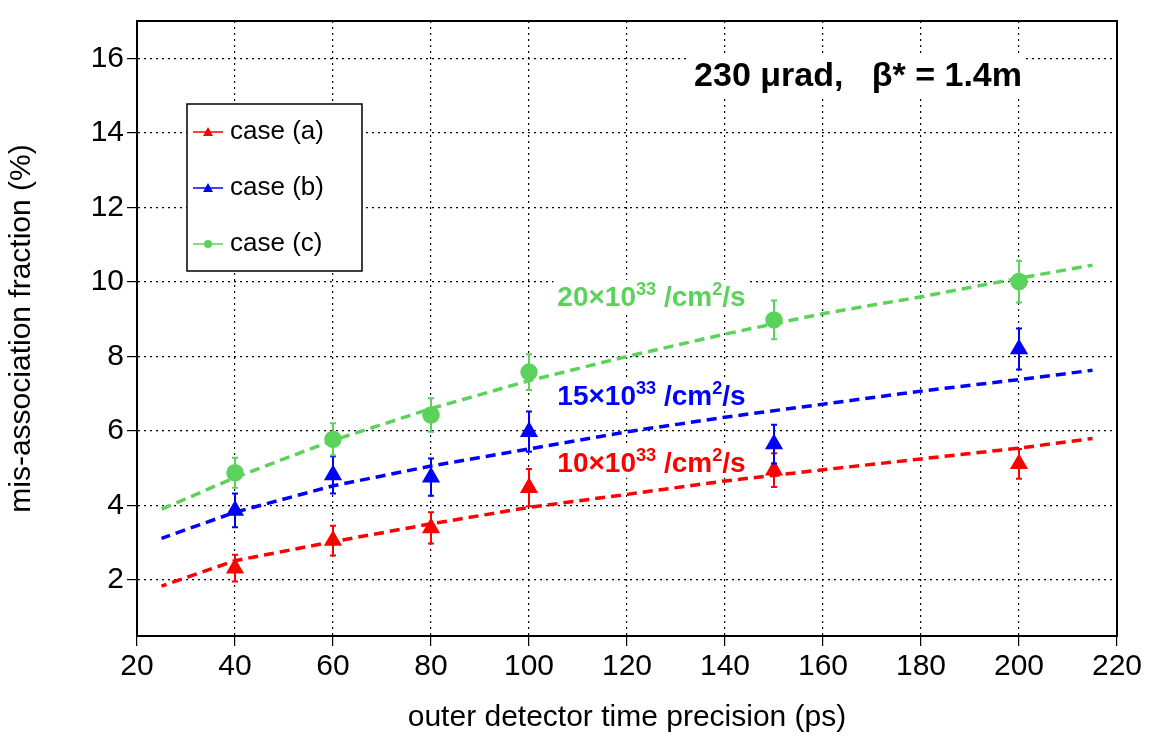 The width and height of the screenshot is (1151, 740). What do you see at coordinates (115, 578) in the screenshot?
I see `y-tick-label: 2` at bounding box center [115, 578].